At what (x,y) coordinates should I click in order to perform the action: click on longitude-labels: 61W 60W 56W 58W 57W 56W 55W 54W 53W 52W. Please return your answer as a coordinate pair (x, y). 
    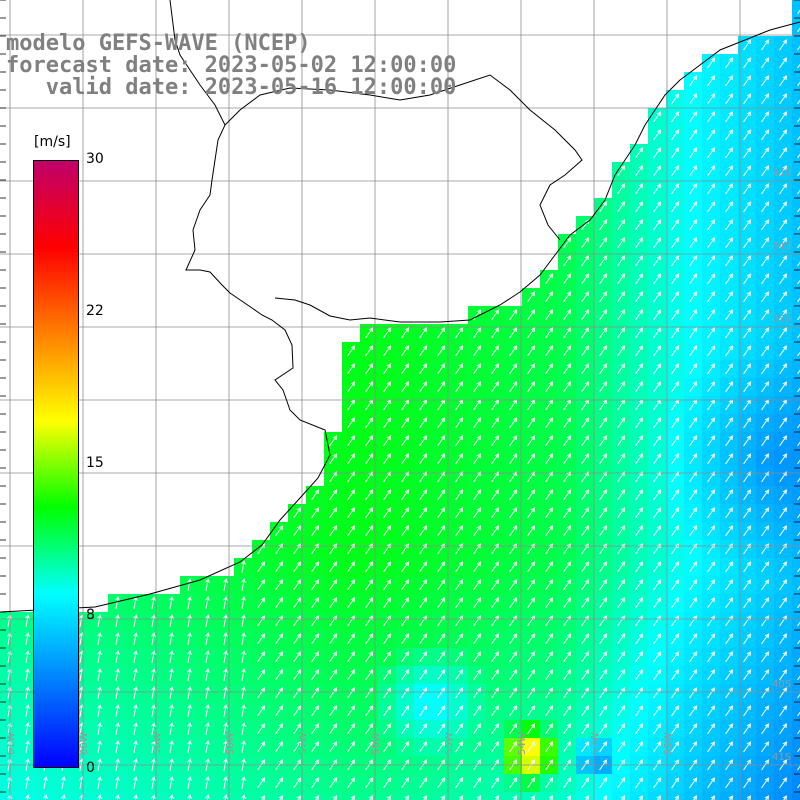
    Looking at the image, I should click on (340, 743).